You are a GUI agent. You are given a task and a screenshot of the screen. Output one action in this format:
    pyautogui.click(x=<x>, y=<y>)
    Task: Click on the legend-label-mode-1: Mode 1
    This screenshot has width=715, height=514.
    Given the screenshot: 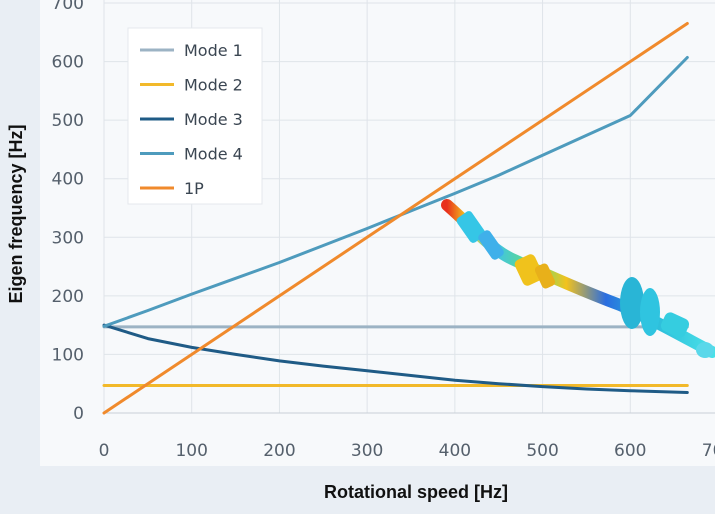 What is the action you would take?
    pyautogui.click(x=213, y=50)
    